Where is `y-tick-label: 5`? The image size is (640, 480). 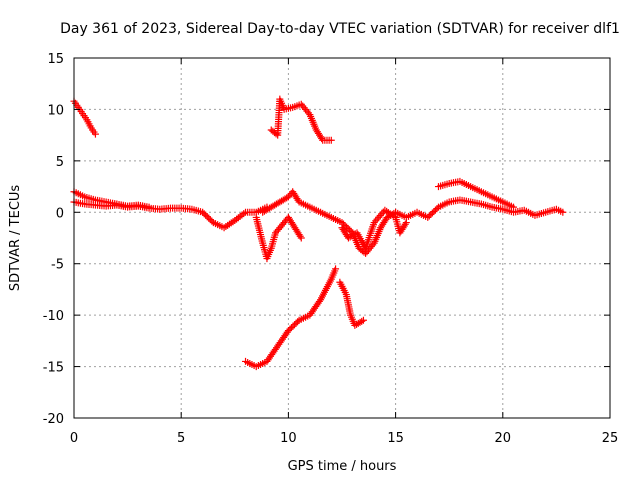 y-tick-label: 5 is located at coordinates (60, 162).